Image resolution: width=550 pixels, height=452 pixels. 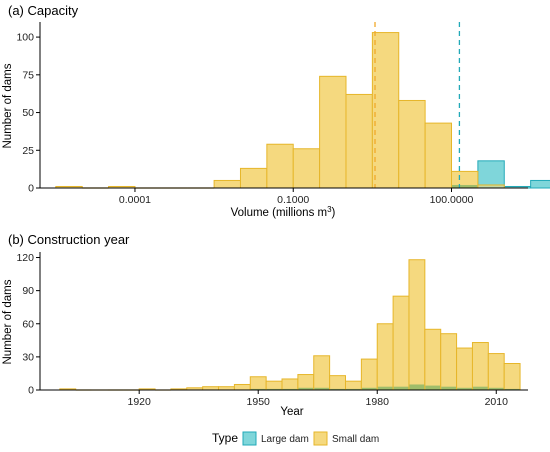 What do you see at coordinates (249, 438) in the screenshot?
I see `legend-swatch-large-dam` at bounding box center [249, 438].